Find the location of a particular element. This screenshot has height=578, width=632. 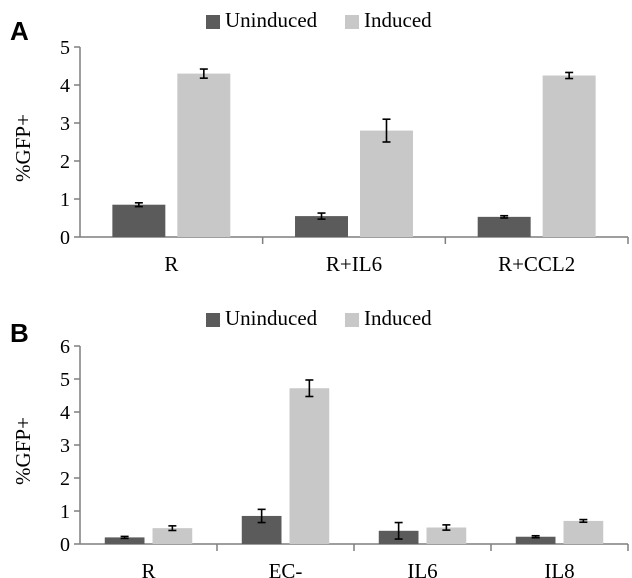

panel-label: A is located at coordinates (19, 31).